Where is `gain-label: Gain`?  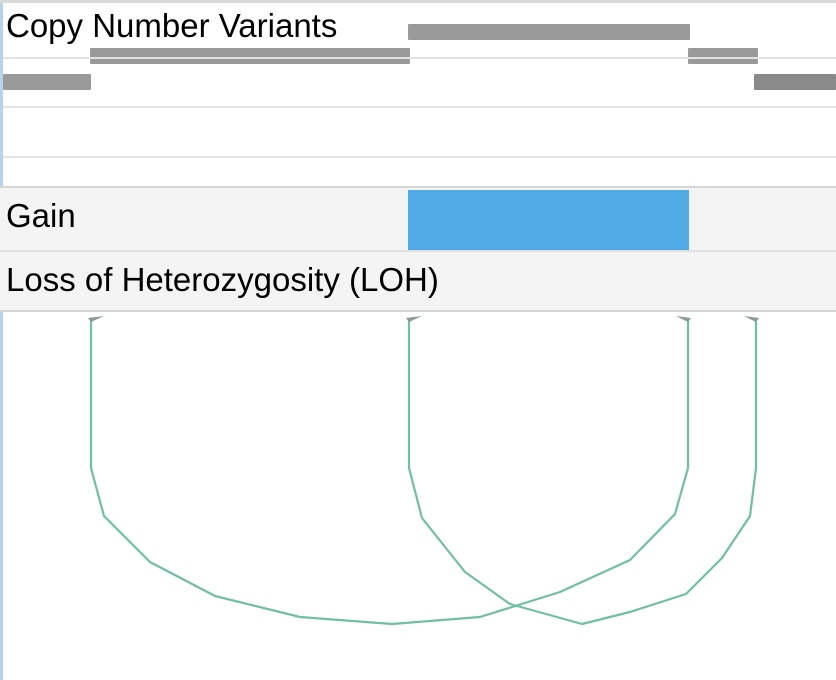
gain-label: Gain is located at coordinates (42, 215).